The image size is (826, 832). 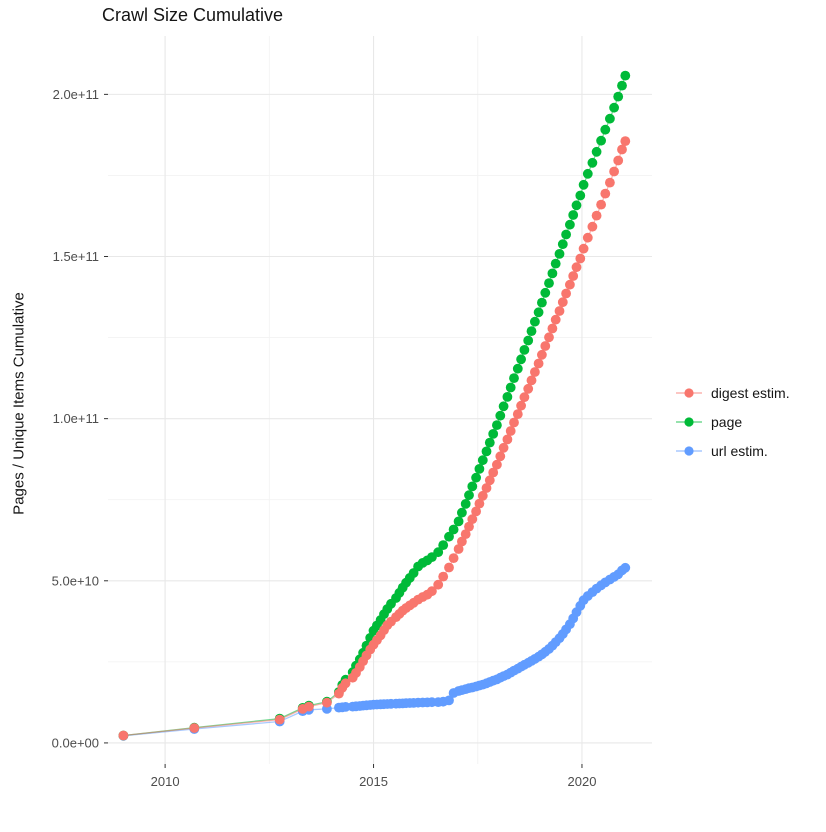 I want to click on y-tick-label: 1.5e+11, so click(x=76, y=256).